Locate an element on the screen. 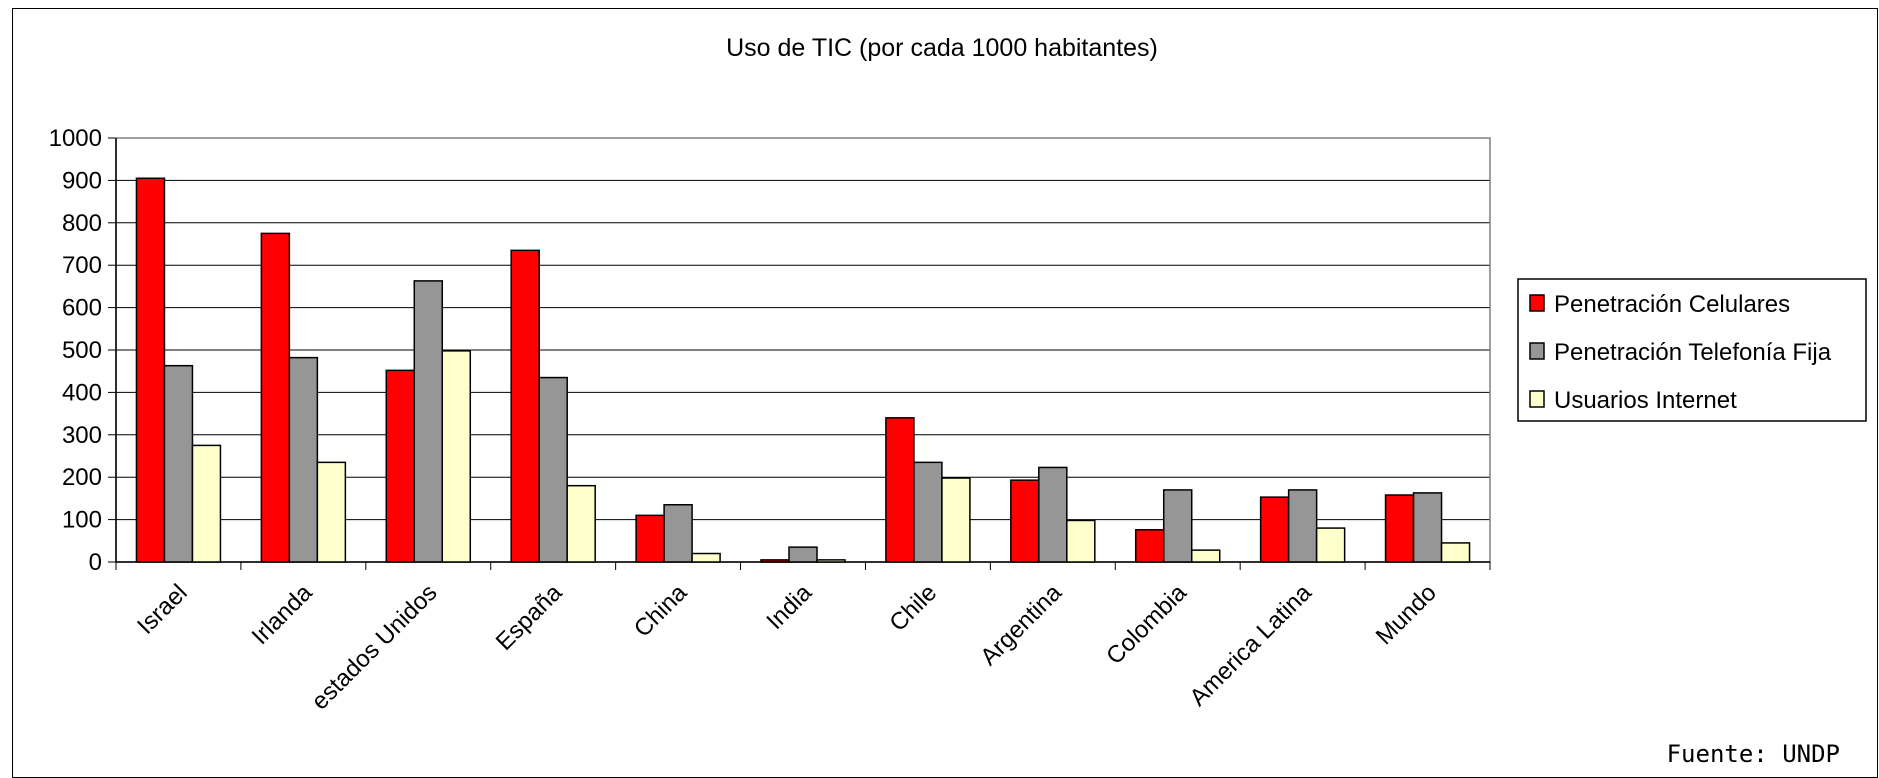  source-note: Fuente: UNDP is located at coordinates (1753, 754).